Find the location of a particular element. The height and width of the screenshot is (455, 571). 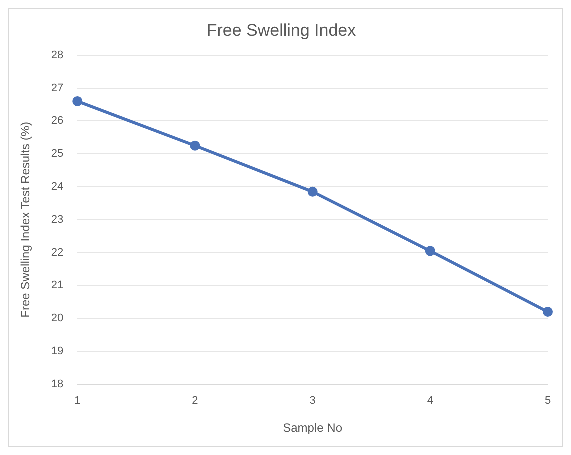

y-tick-label: 22 is located at coordinates (57, 252).